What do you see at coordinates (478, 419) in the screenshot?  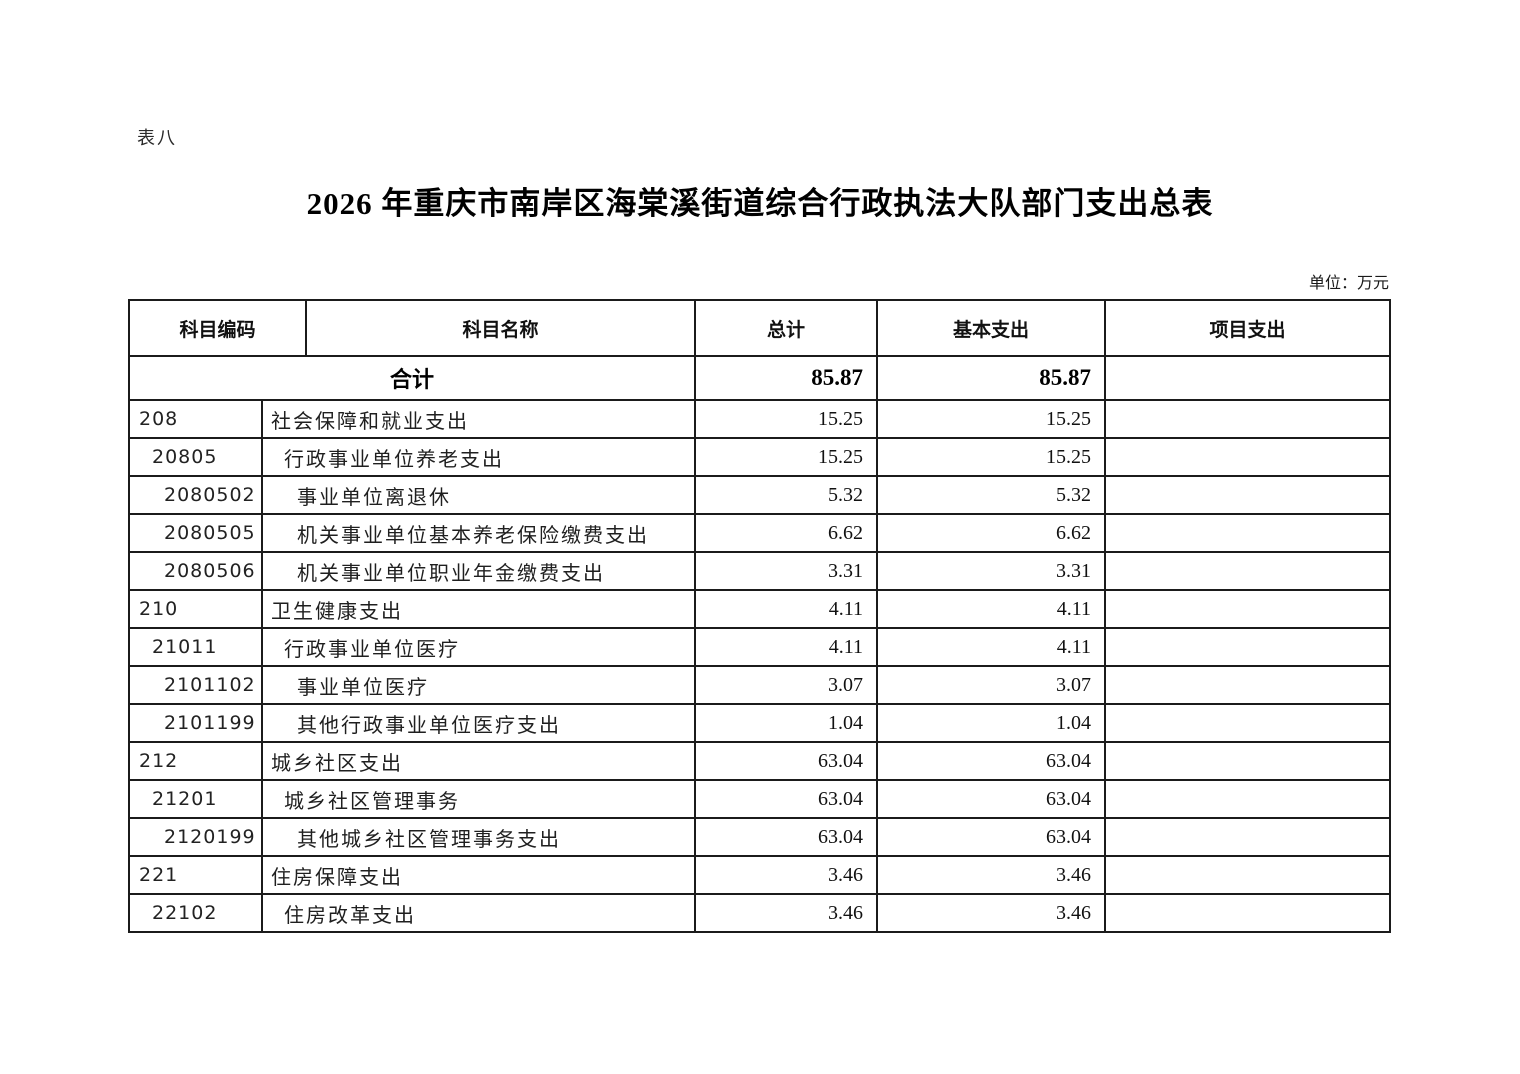 I see `subject-name-cell: 社会保障和就业支出` at bounding box center [478, 419].